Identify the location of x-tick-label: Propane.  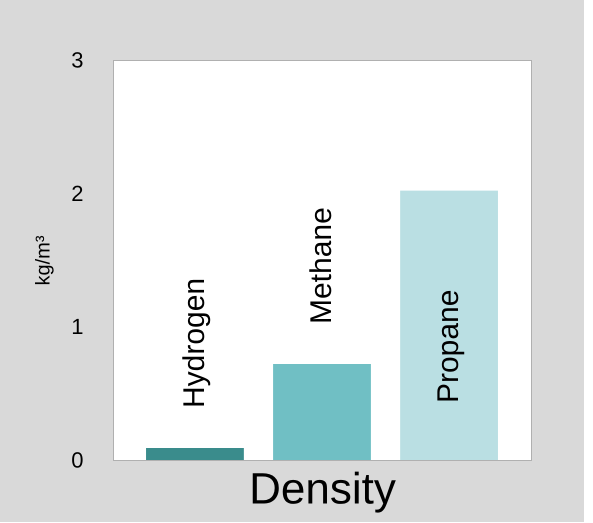
(449, 346).